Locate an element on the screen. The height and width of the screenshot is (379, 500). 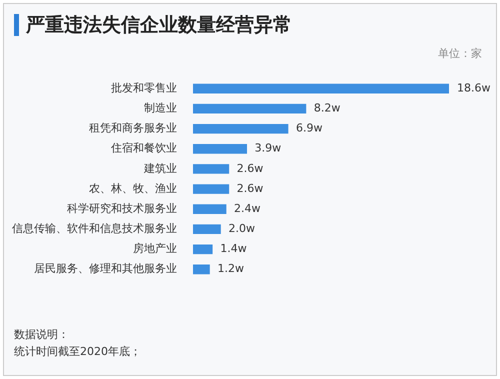
text: 统计时间截至2020年底； is located at coordinates (77, 352).